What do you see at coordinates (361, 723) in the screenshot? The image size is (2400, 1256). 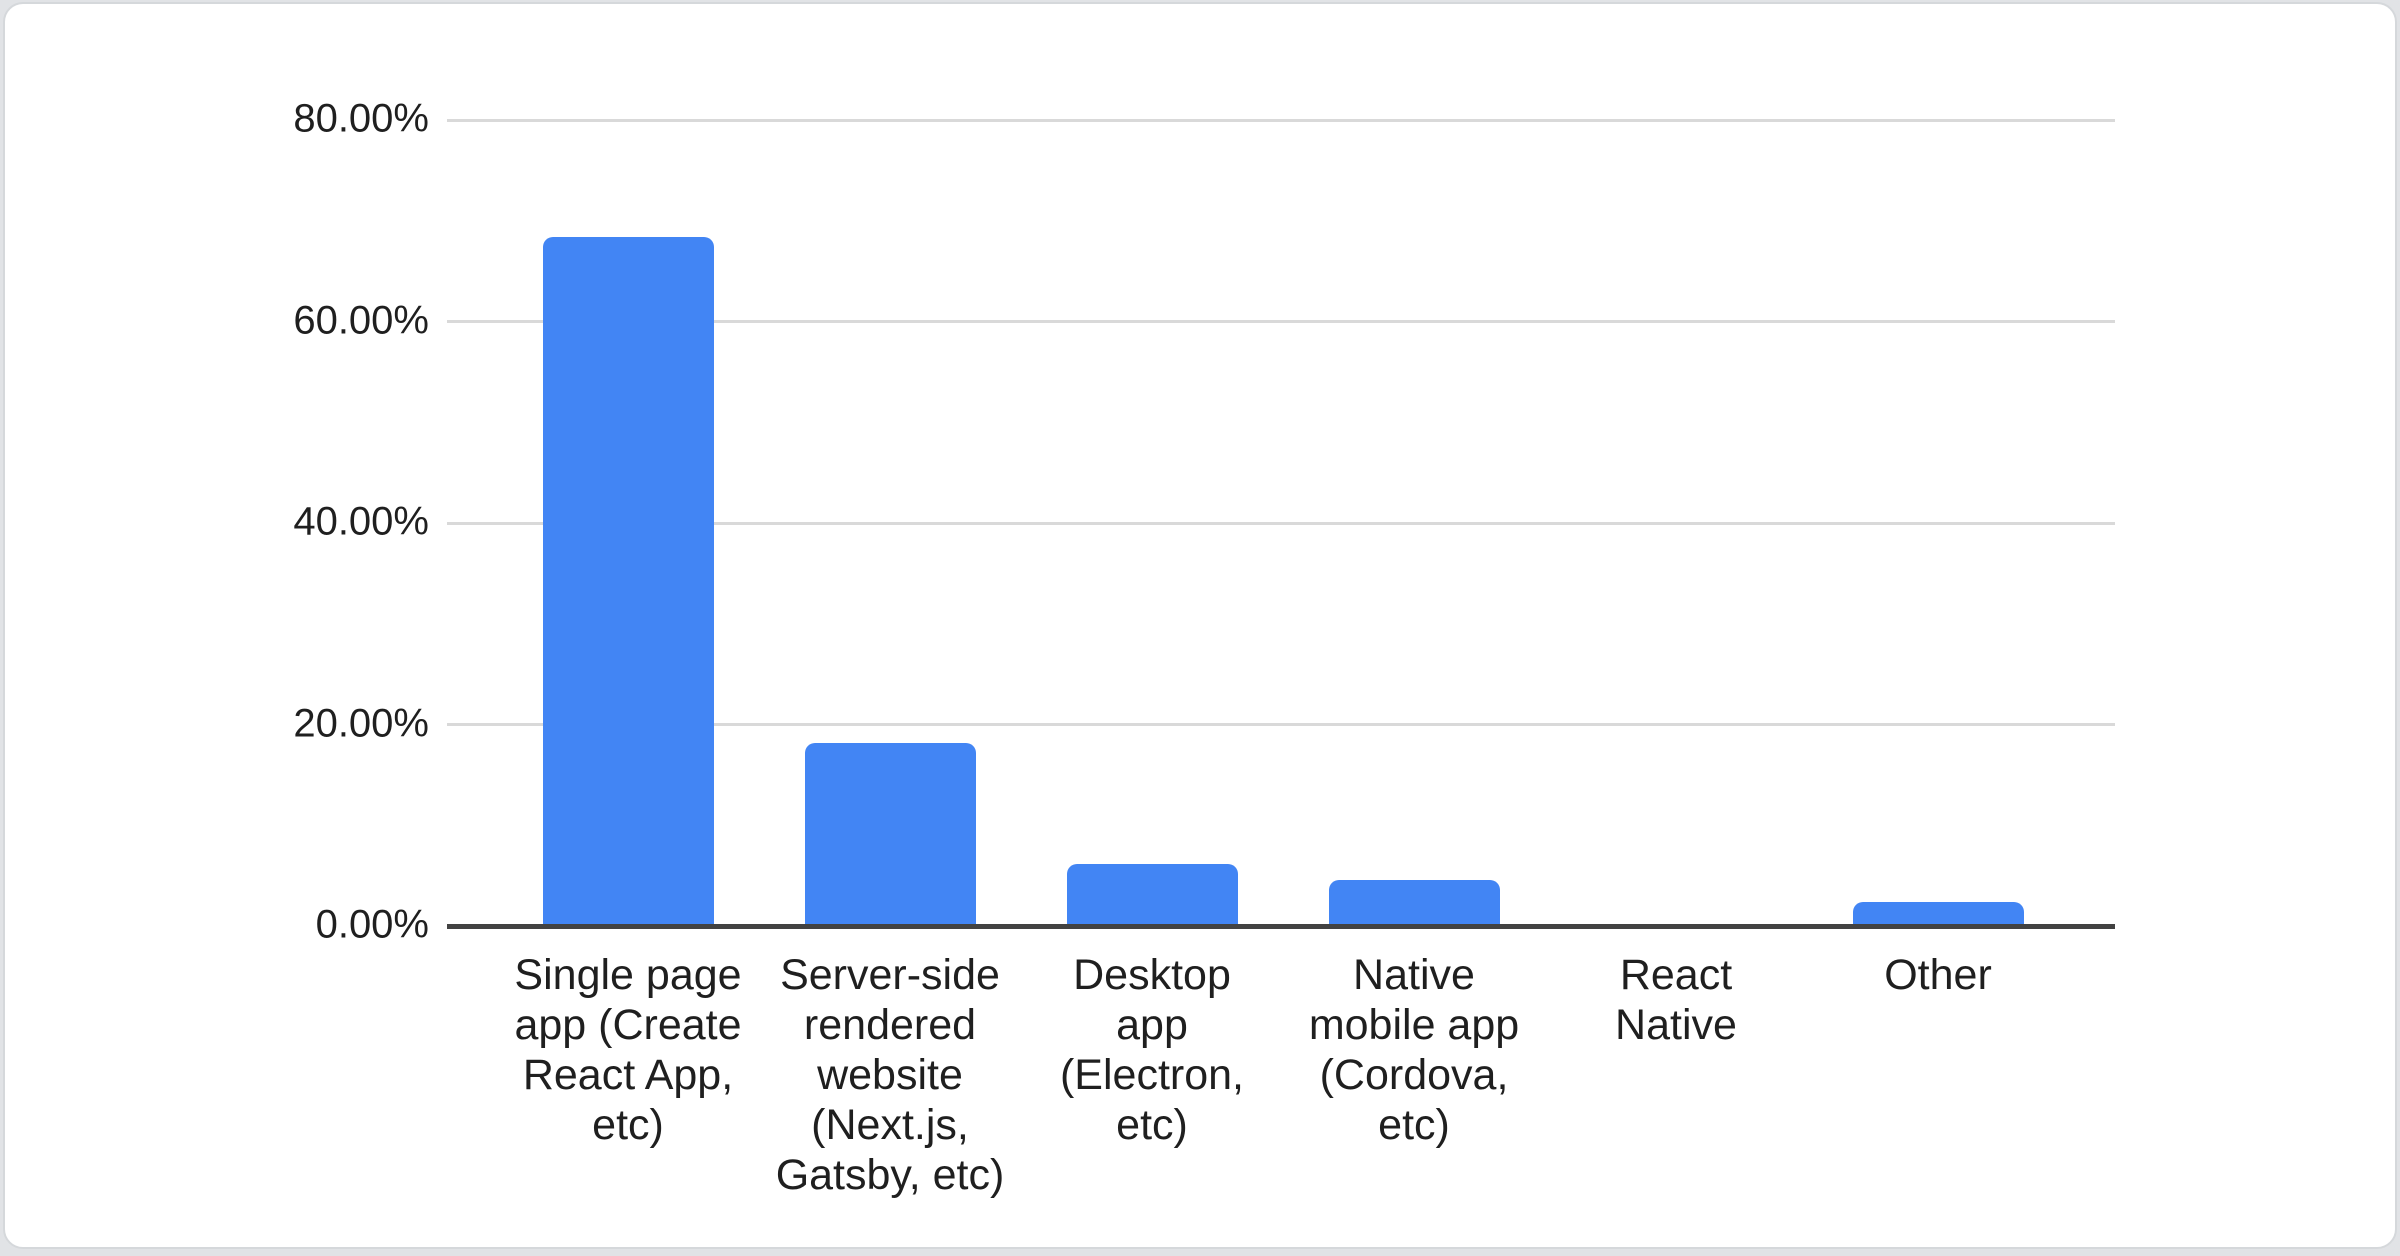 I see `y-axis-tick-label: 20.00%` at bounding box center [361, 723].